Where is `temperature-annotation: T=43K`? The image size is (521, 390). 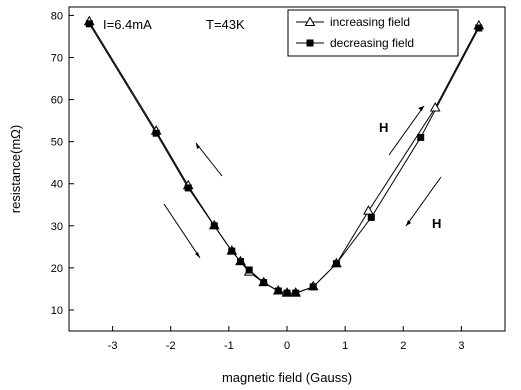
temperature-annotation: T=43K is located at coordinates (225, 24).